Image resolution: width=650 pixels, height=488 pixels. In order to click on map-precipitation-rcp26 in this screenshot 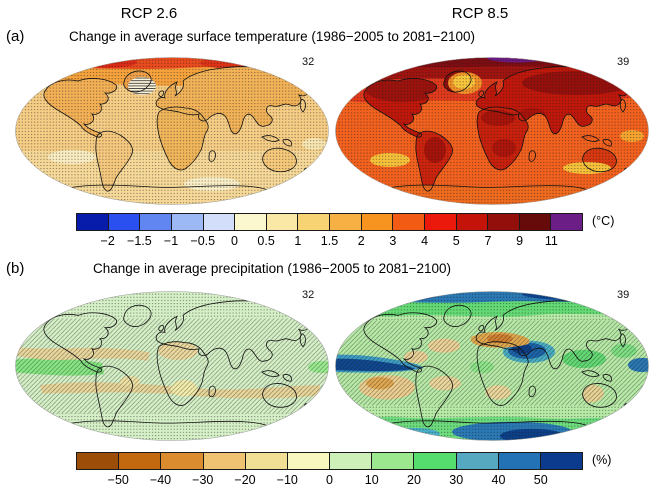, I will do `click(172, 366)`.